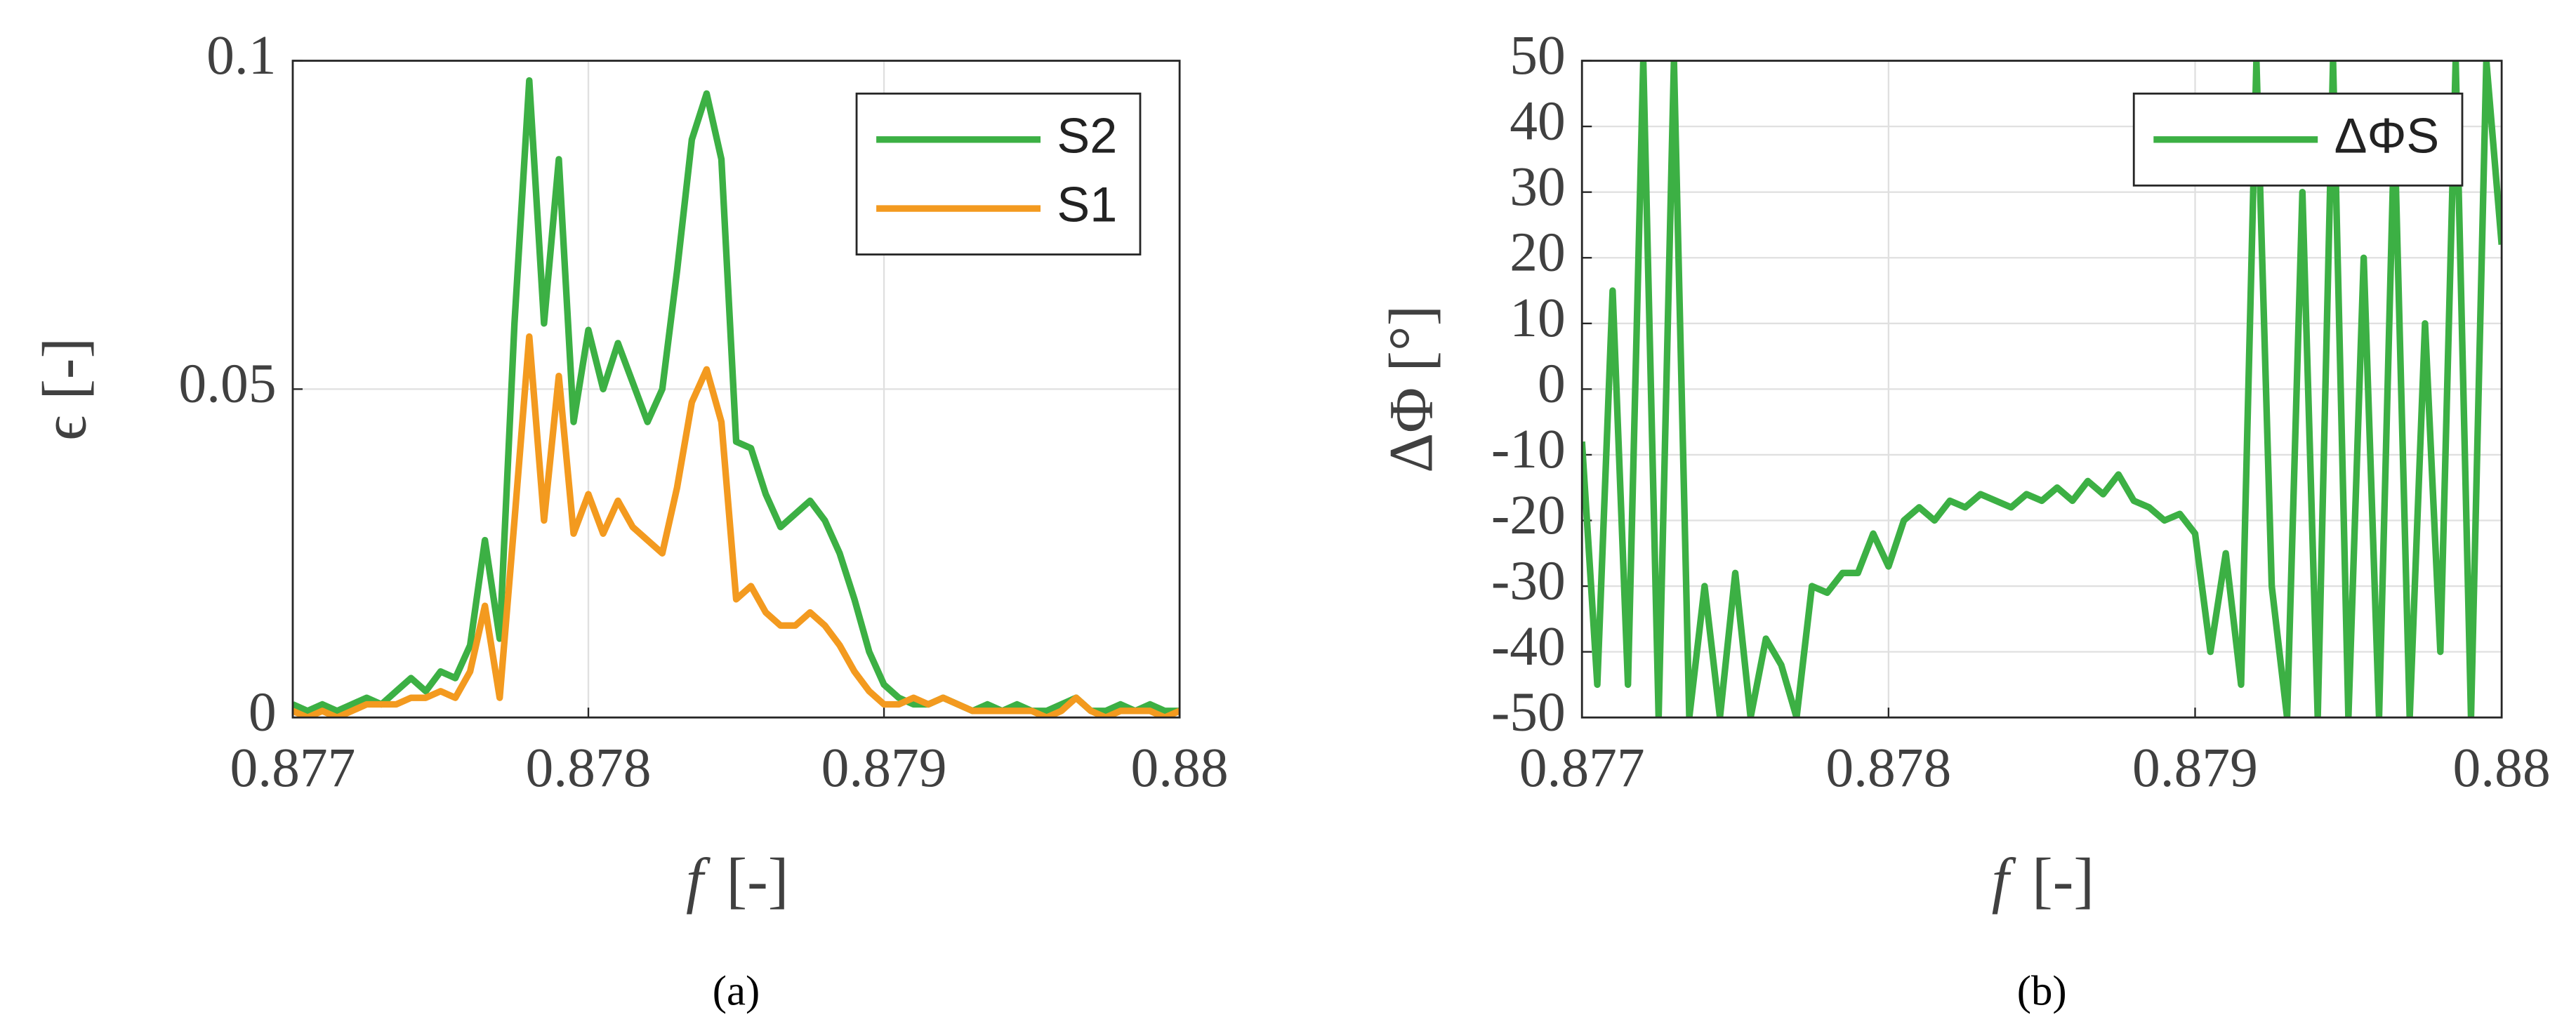  Describe the element at coordinates (1538, 121) in the screenshot. I see `y-tick-label: 40` at that location.